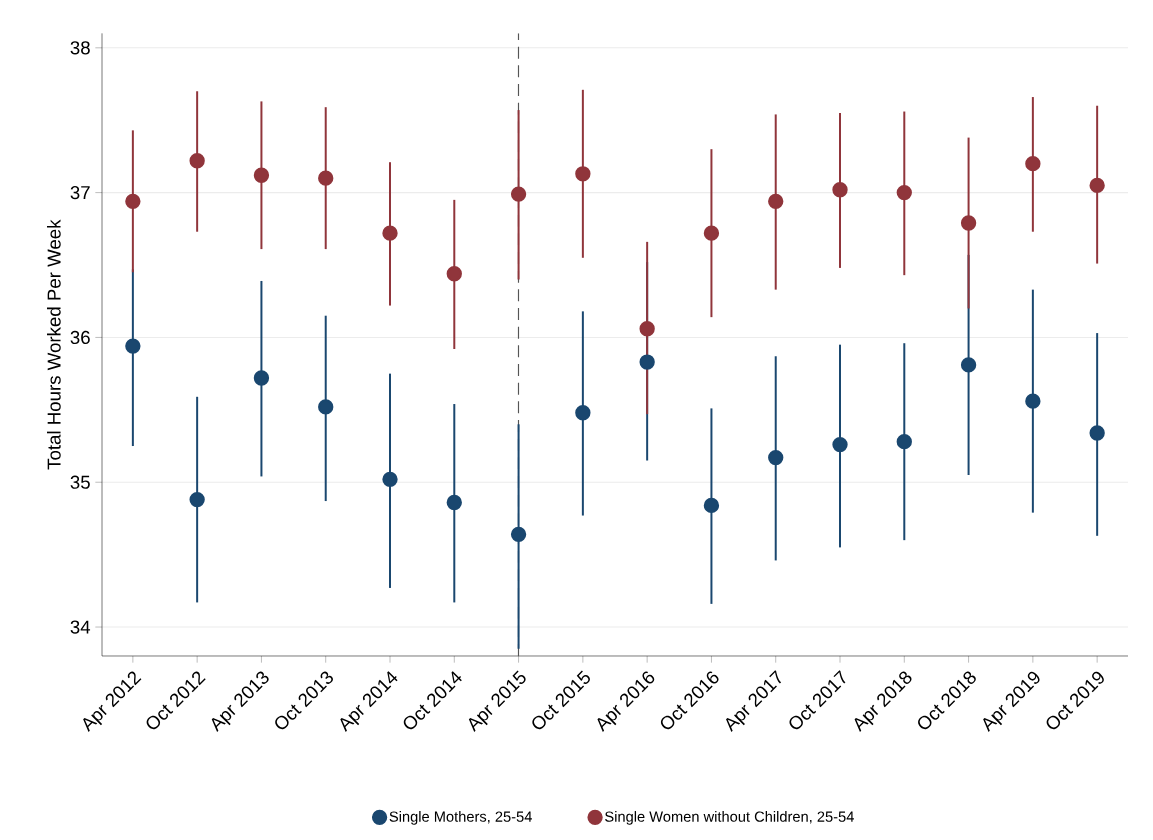 The image size is (1153, 840). What do you see at coordinates (80, 193) in the screenshot?
I see `y-tick-label: 37` at bounding box center [80, 193].